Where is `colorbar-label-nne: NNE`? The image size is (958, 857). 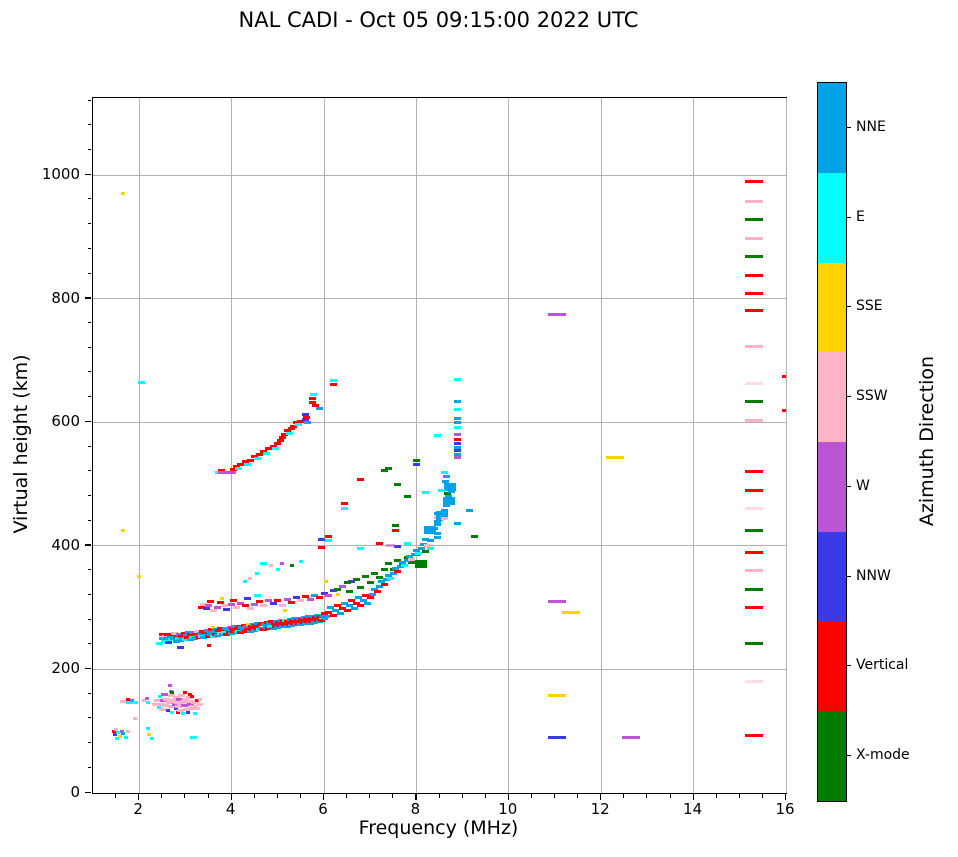
colorbar-label-nne: NNE is located at coordinates (871, 126).